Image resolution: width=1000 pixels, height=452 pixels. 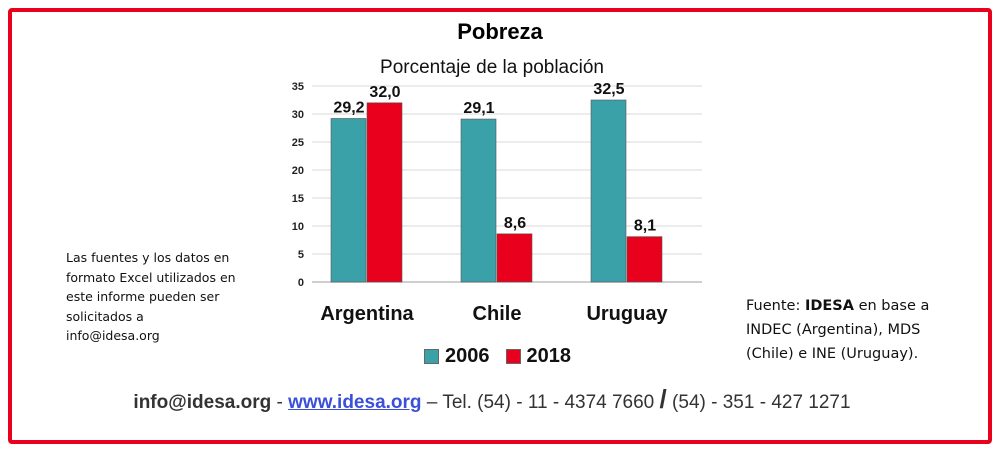 I want to click on bar-2006-argentina, so click(x=348, y=200).